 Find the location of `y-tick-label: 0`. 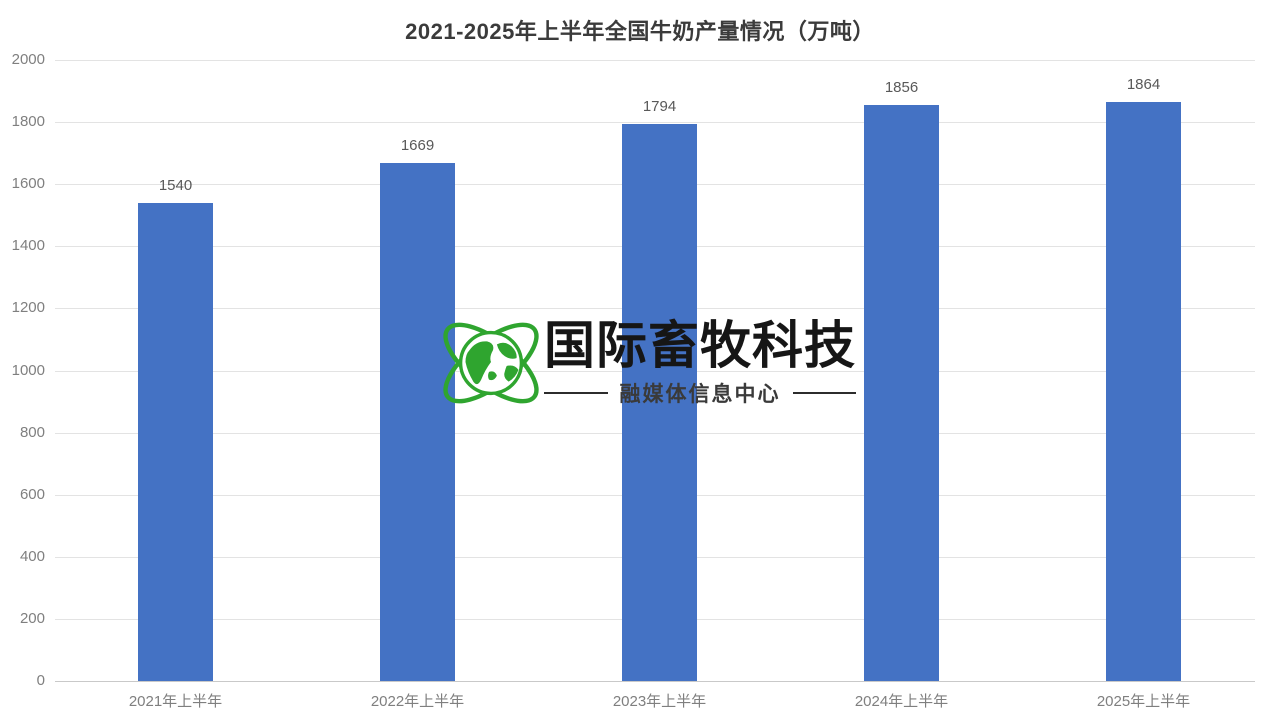

y-tick-label: 0 is located at coordinates (40, 680).